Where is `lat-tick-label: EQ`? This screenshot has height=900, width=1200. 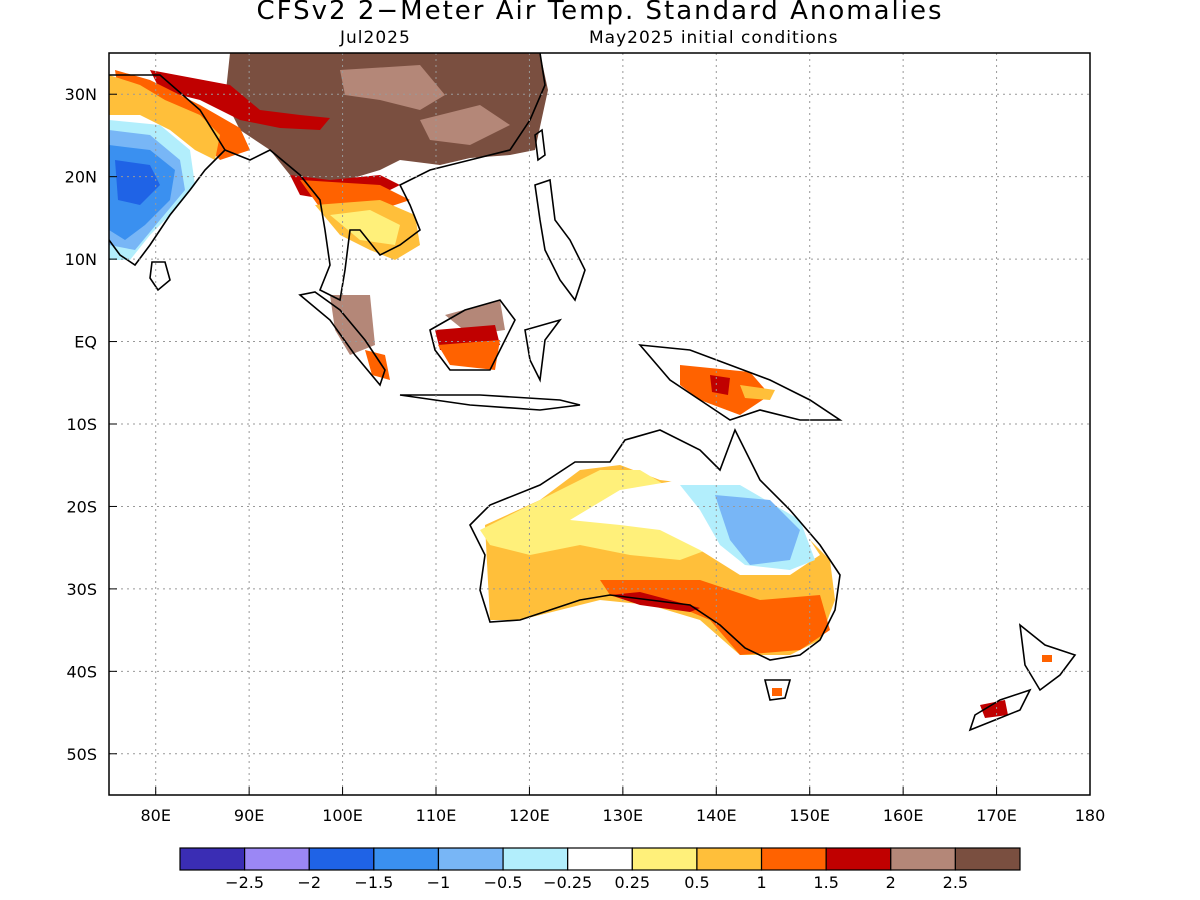 lat-tick-label: EQ is located at coordinates (85, 342).